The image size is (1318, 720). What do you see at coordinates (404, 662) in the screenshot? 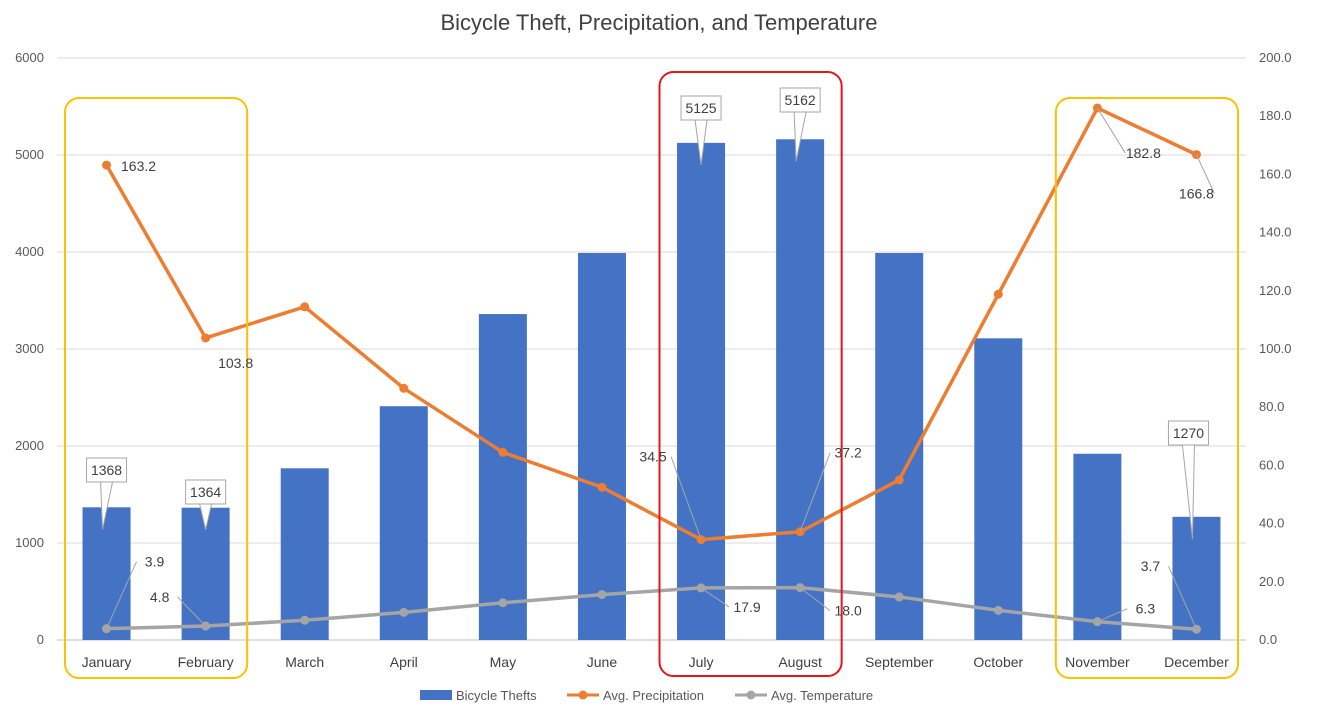
I see `category-label: April` at bounding box center [404, 662].